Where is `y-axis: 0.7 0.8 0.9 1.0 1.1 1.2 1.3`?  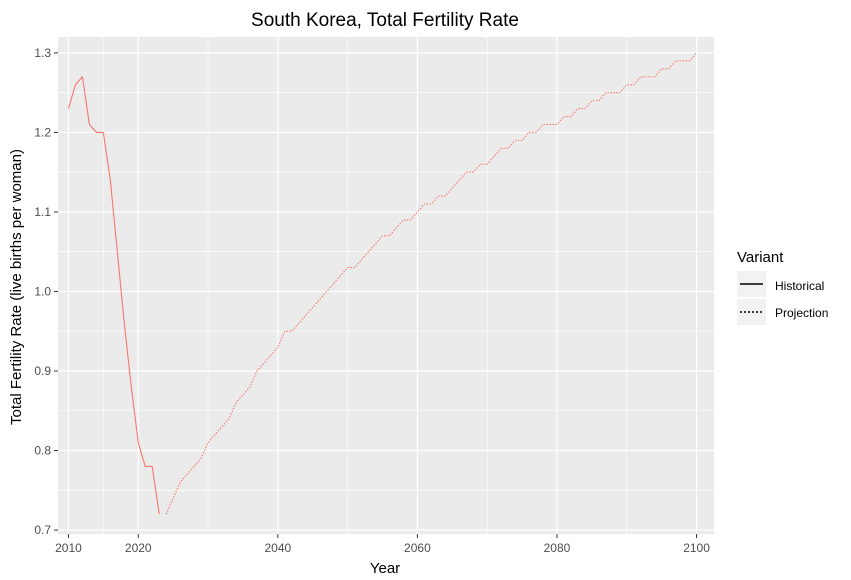
y-axis: 0.7 0.8 0.9 1.0 1.1 1.2 1.3 is located at coordinates (46, 291).